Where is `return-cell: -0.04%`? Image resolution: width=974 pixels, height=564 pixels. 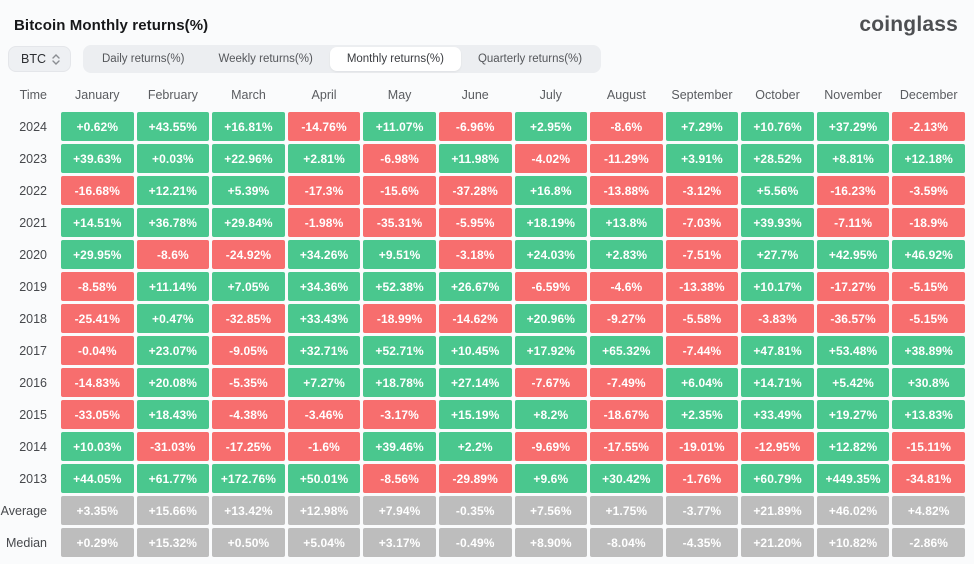
return-cell: -0.04% is located at coordinates (97, 350).